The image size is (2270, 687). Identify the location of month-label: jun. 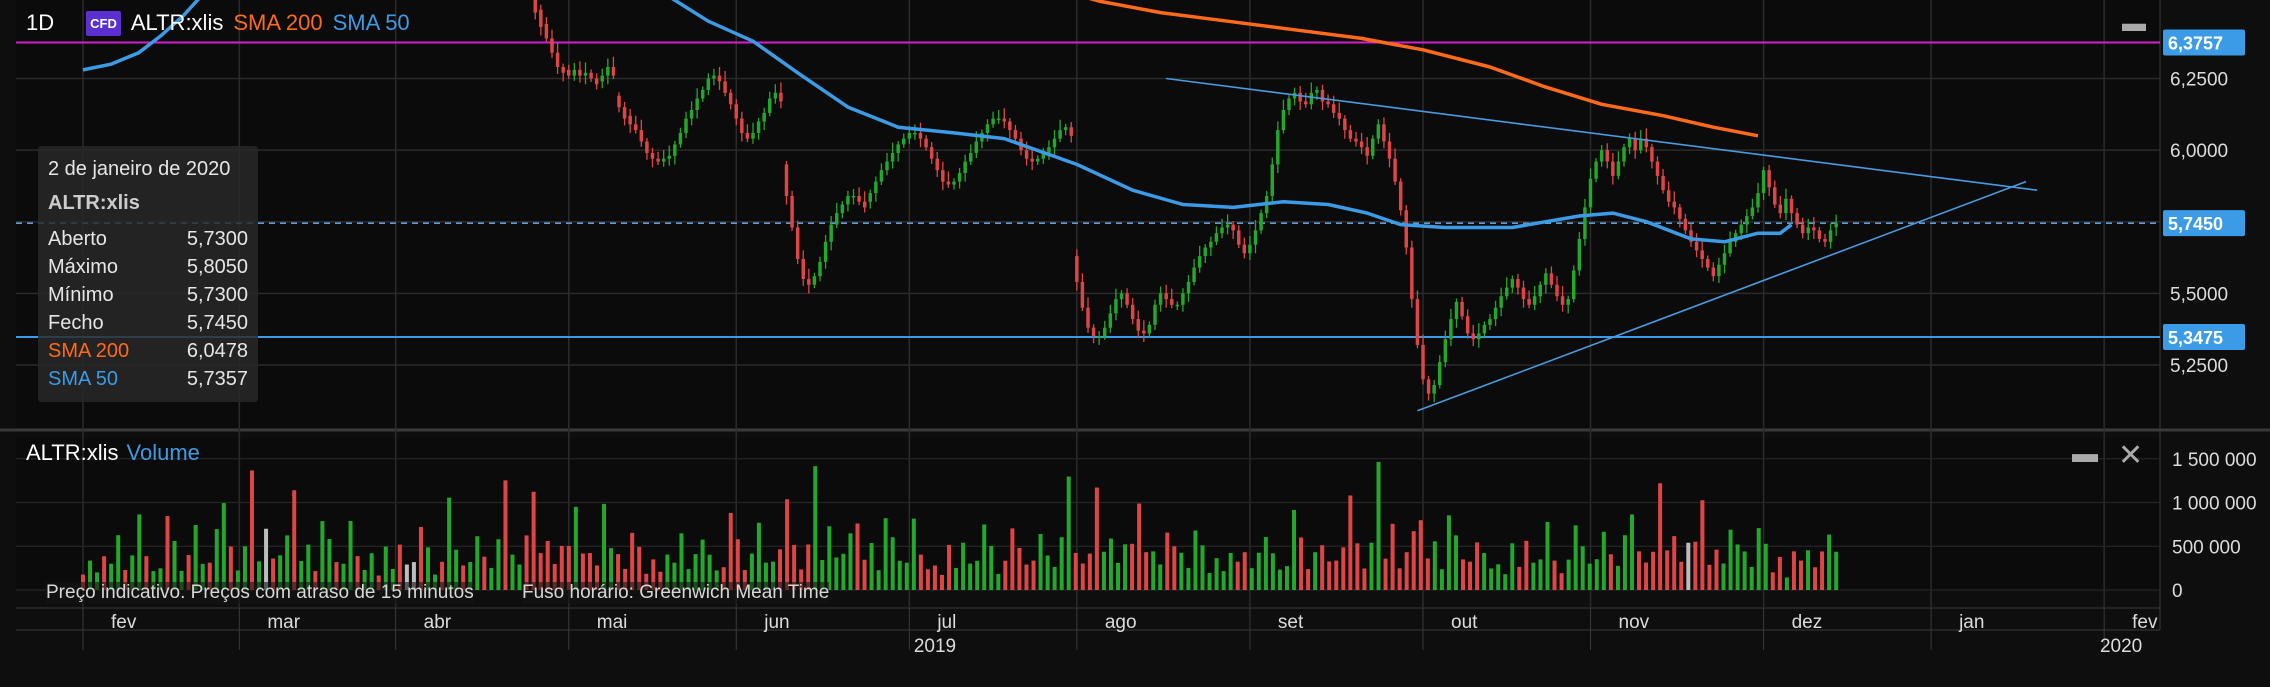
(776, 622).